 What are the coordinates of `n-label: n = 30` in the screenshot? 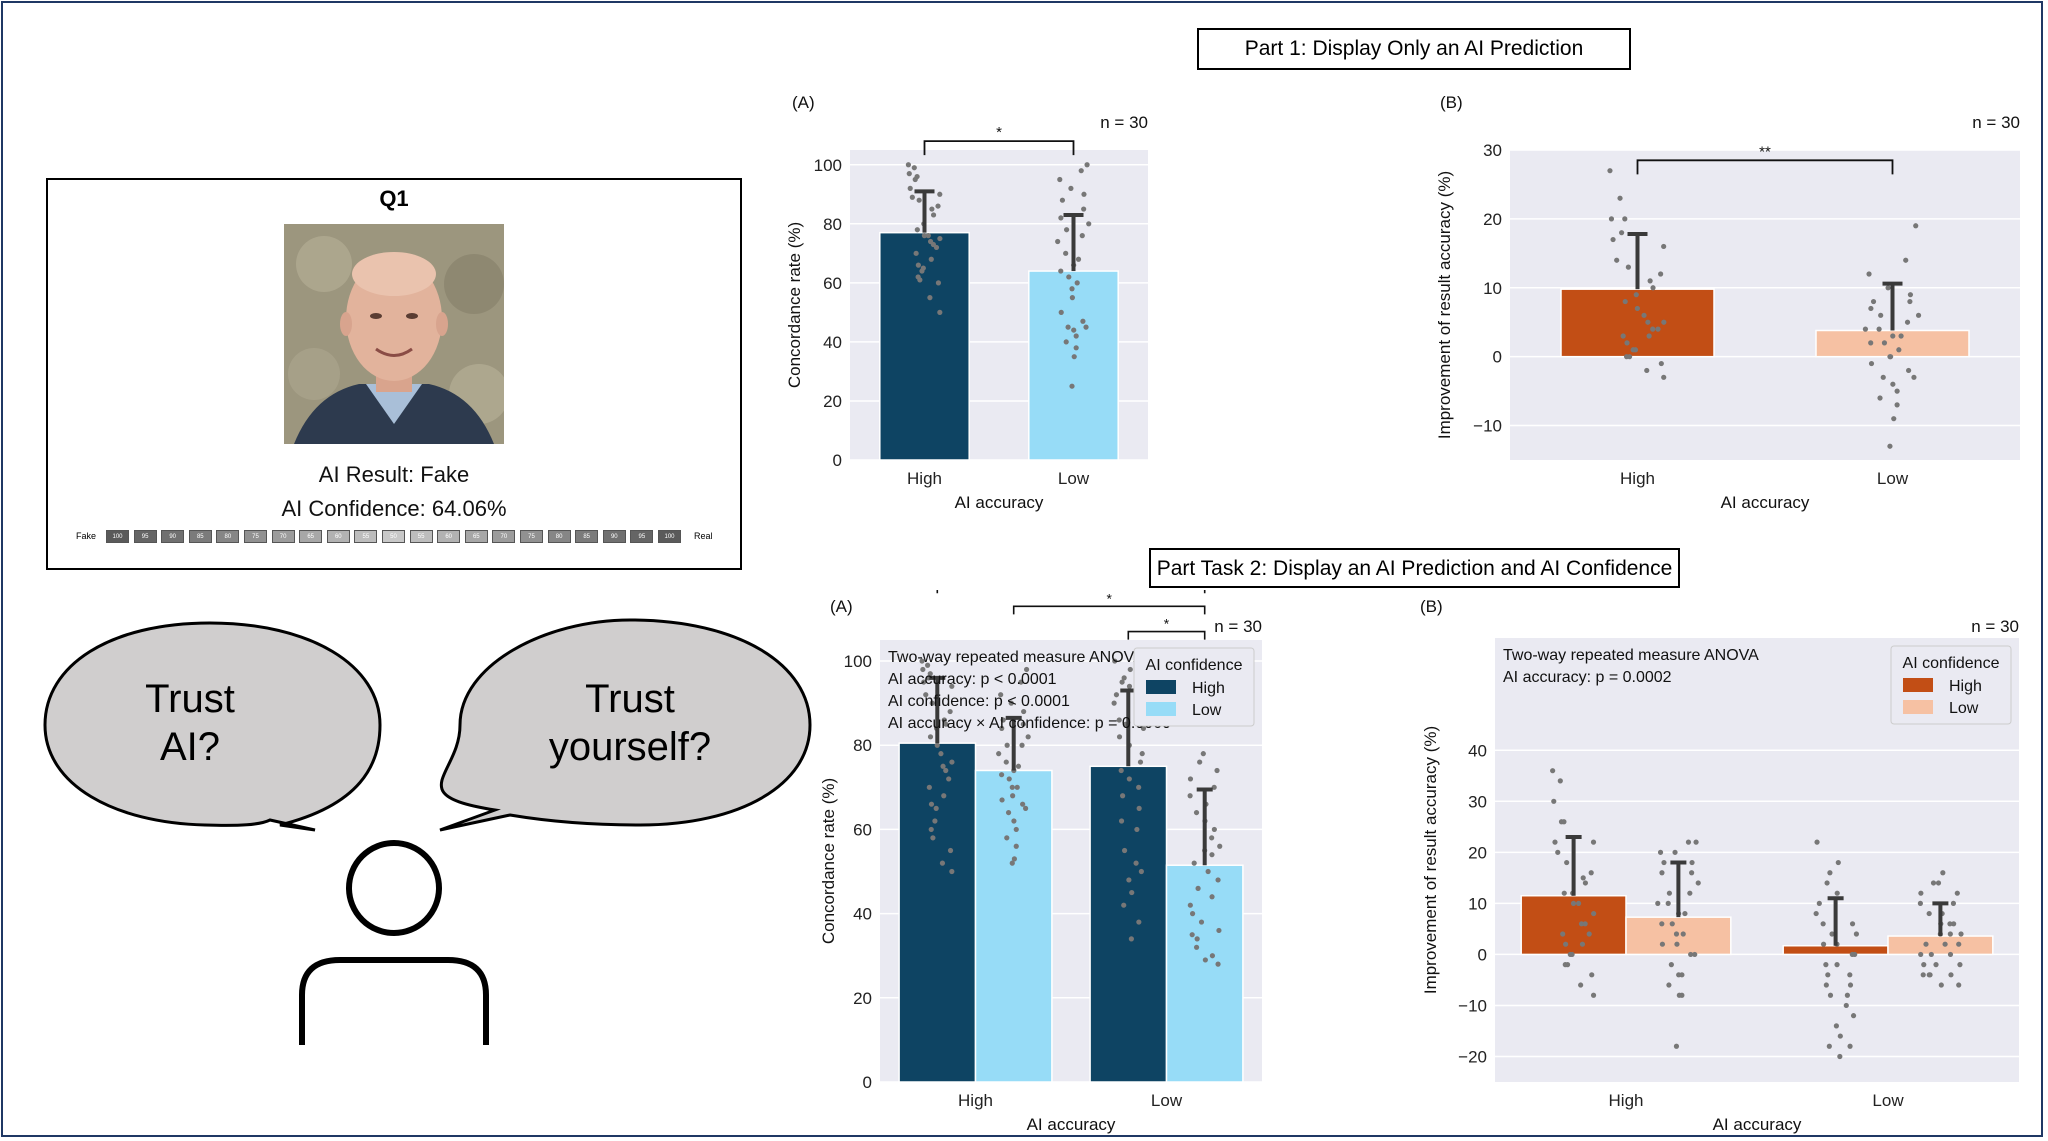 It's located at (1124, 122).